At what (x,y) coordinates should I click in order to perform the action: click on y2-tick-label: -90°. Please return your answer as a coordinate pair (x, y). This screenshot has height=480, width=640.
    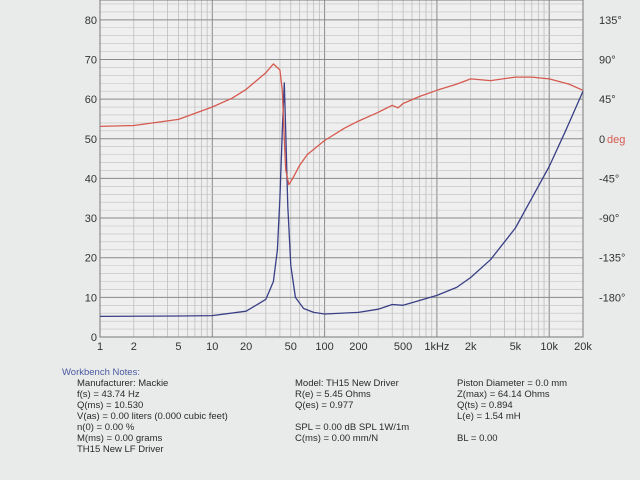
    Looking at the image, I should click on (609, 219).